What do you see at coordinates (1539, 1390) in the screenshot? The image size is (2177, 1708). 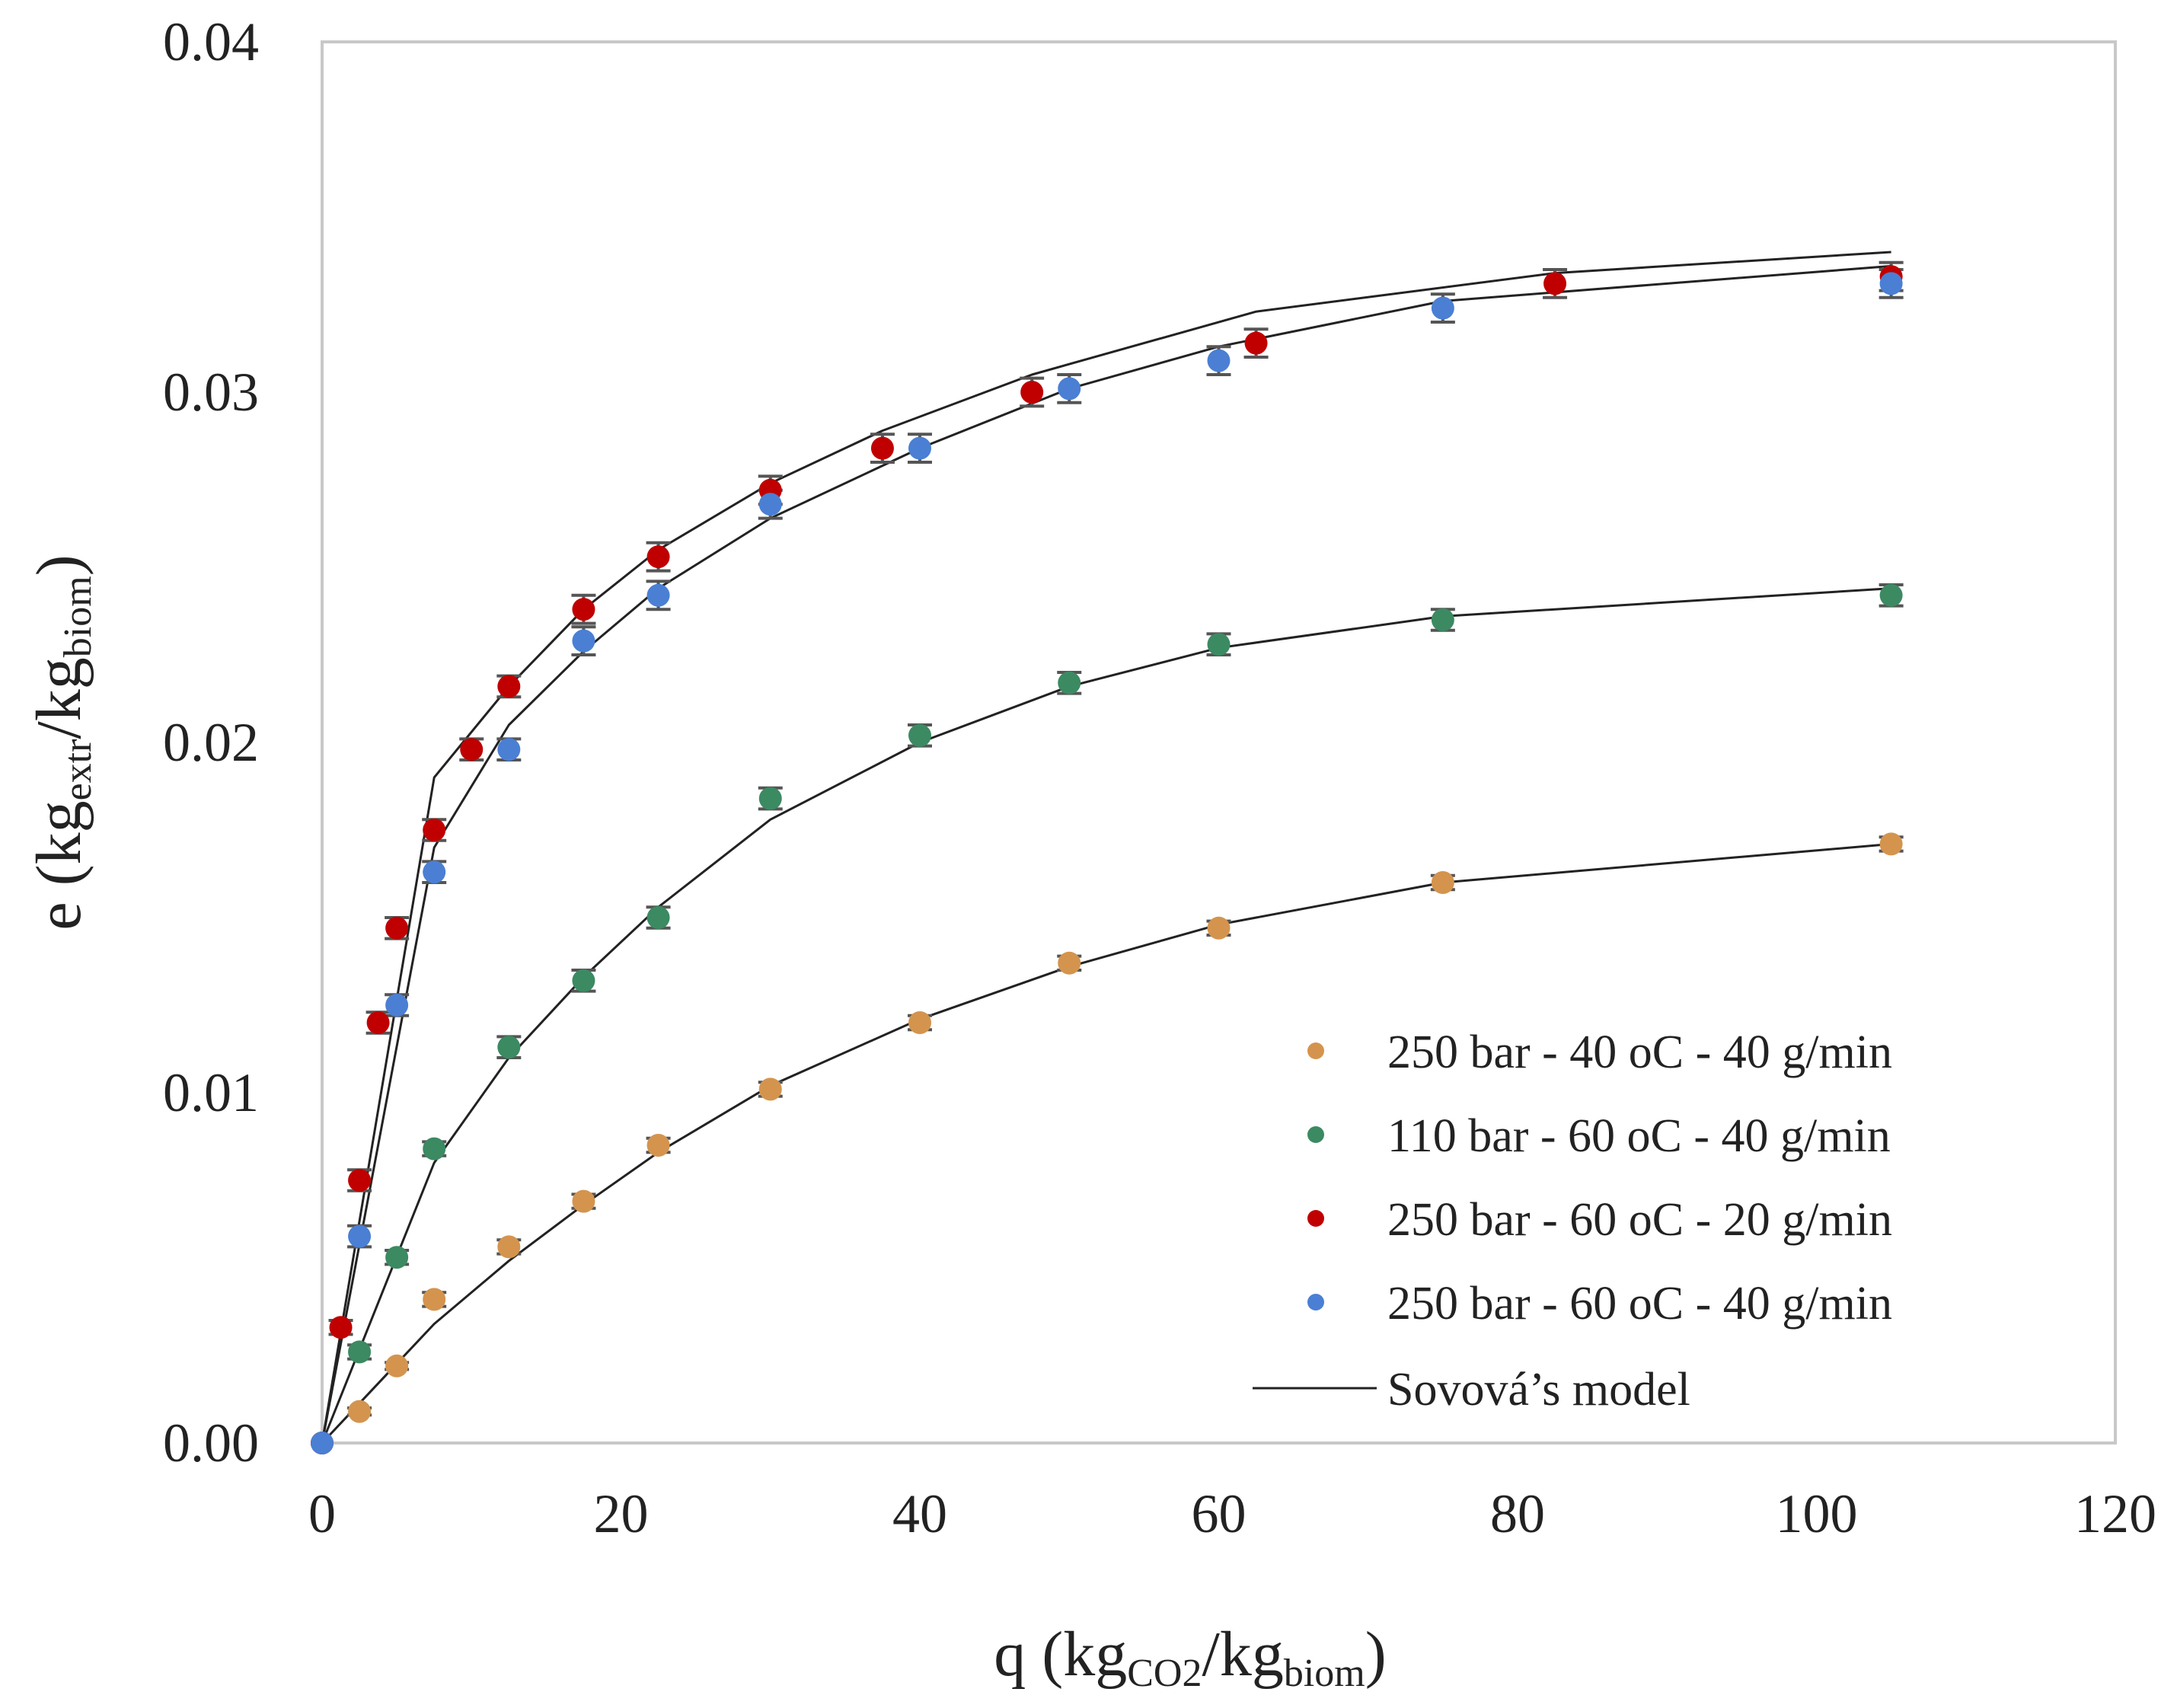 I see `legend-label-model: Sovová’s model` at bounding box center [1539, 1390].